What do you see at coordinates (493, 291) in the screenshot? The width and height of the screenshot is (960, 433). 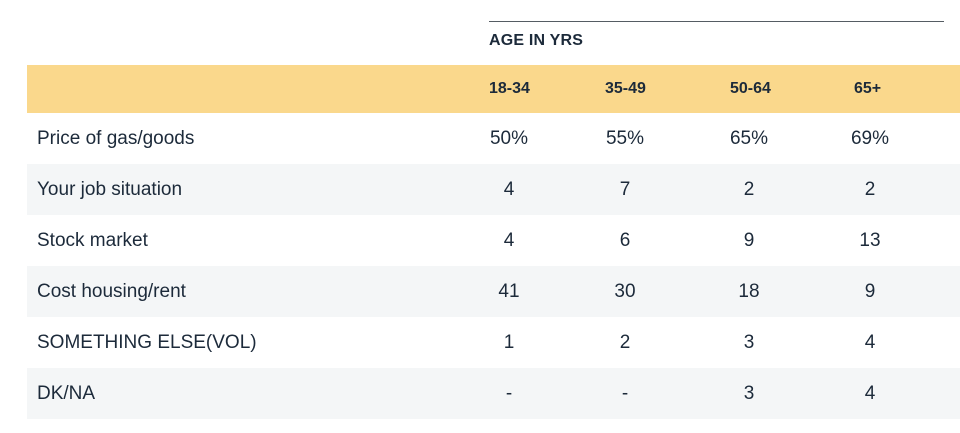 I see `table-row: Cost housing/rent 41 30 18 9` at bounding box center [493, 291].